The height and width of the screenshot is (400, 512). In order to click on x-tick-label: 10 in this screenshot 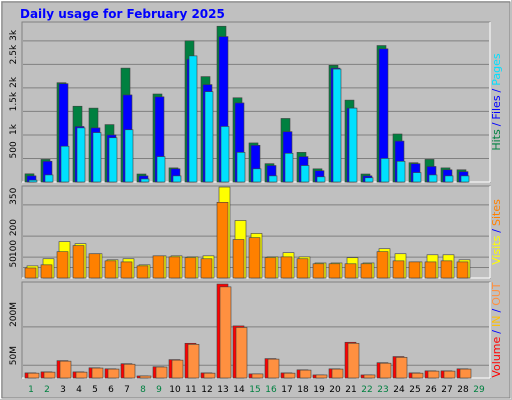, I will do `click(175, 390)`.